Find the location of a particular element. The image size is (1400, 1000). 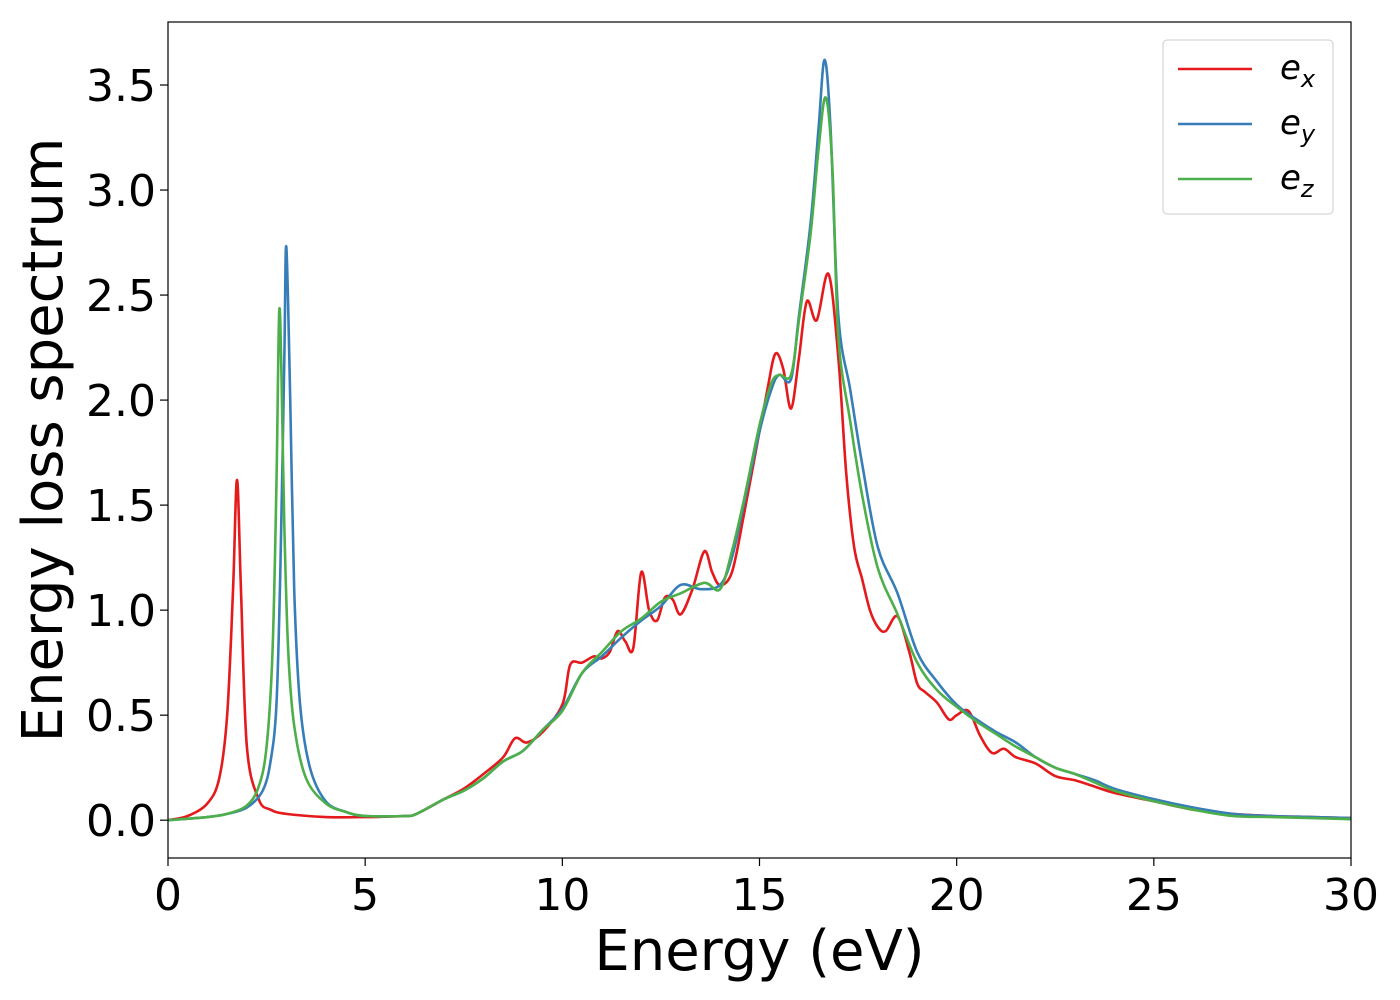

legend: ex ey ez is located at coordinates (1248, 127).